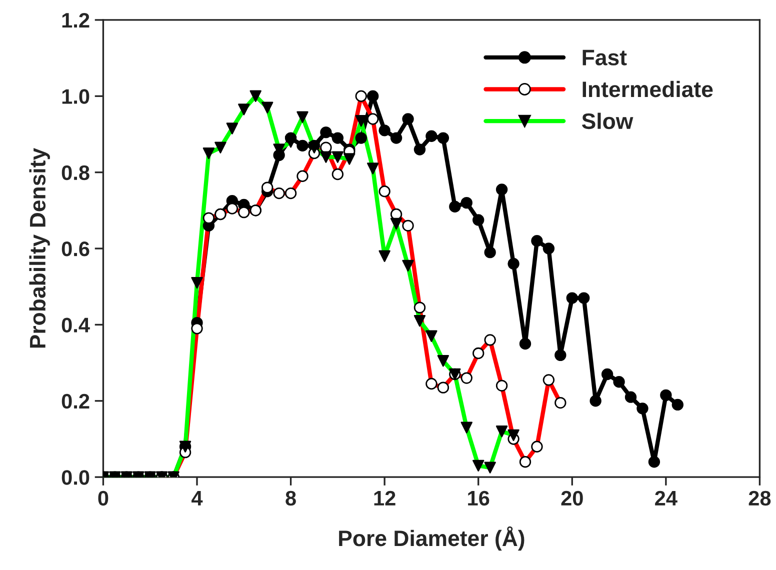 This screenshot has height=570, width=776. What do you see at coordinates (666, 498) in the screenshot?
I see `x-tick-label: 24` at bounding box center [666, 498].